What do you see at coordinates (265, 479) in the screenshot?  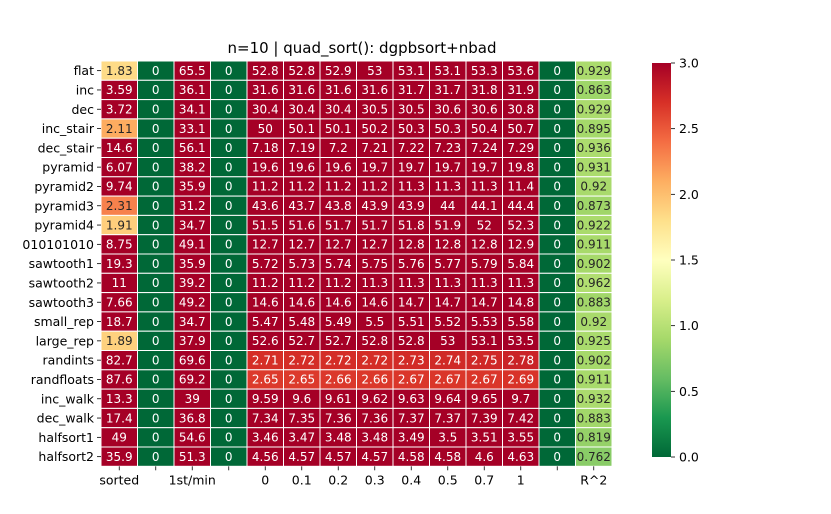 I see `column-label: 0` at bounding box center [265, 479].